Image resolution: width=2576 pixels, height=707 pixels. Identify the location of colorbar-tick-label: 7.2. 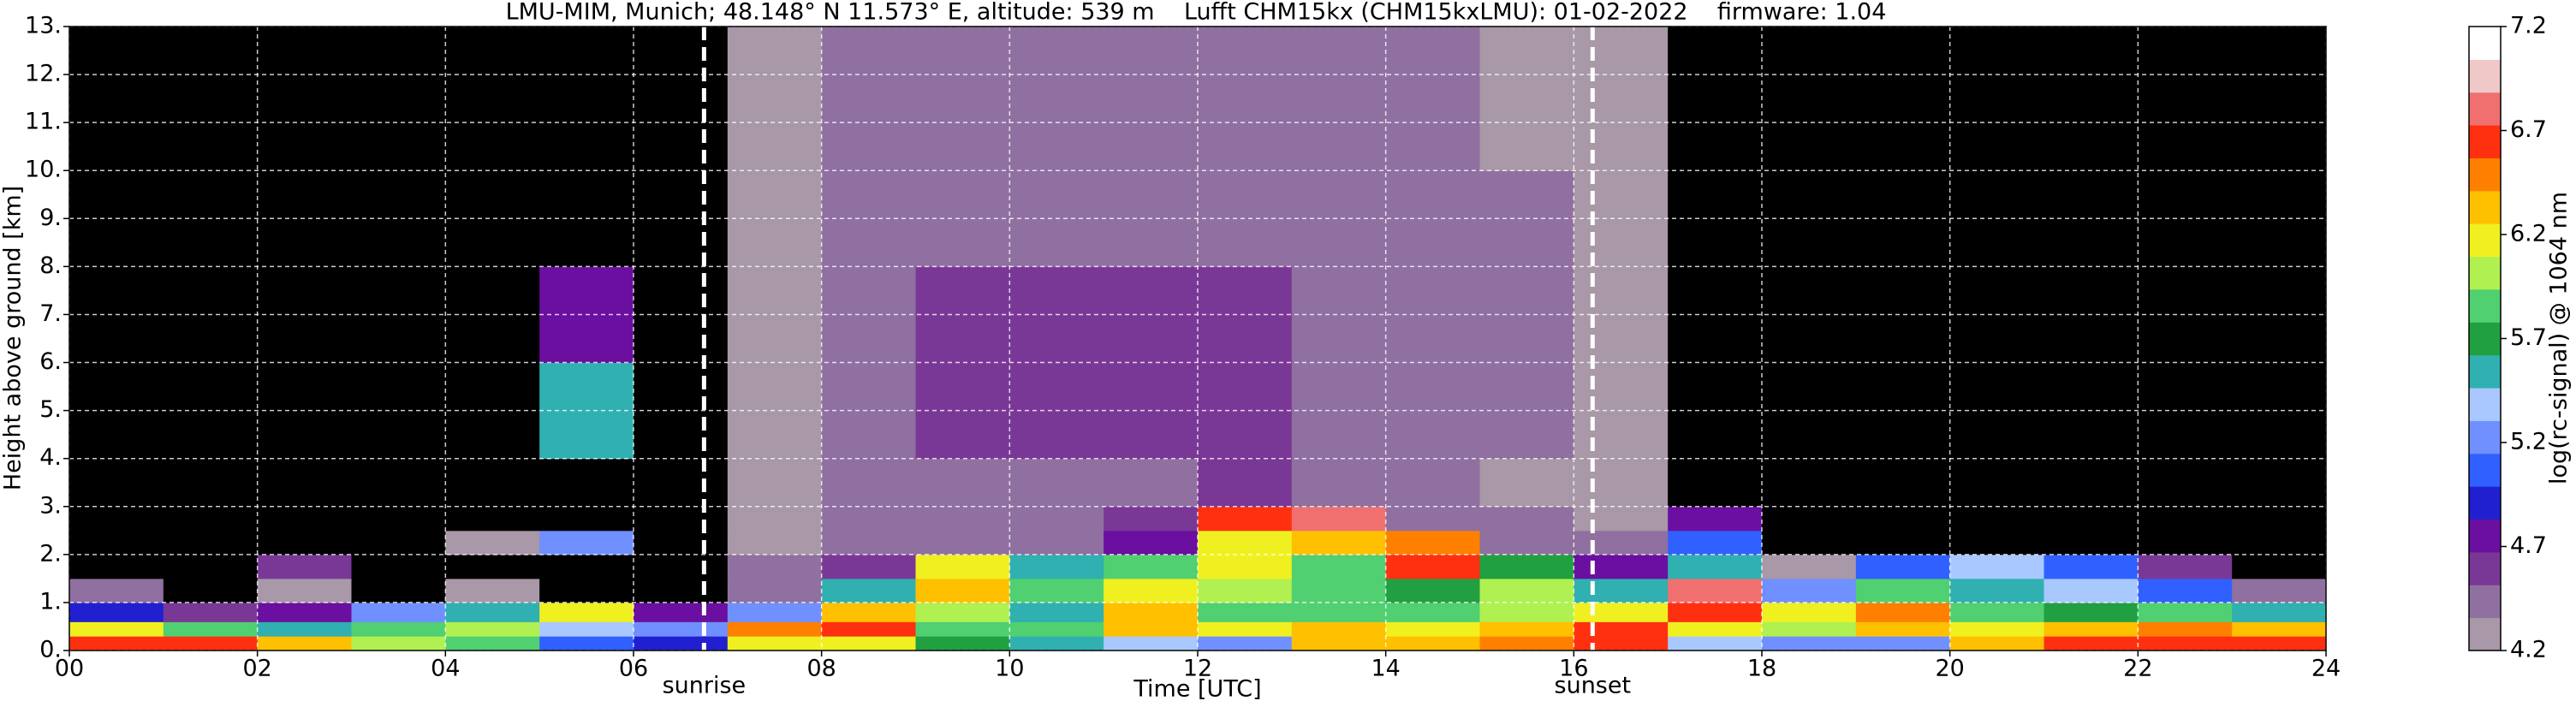
(2529, 26).